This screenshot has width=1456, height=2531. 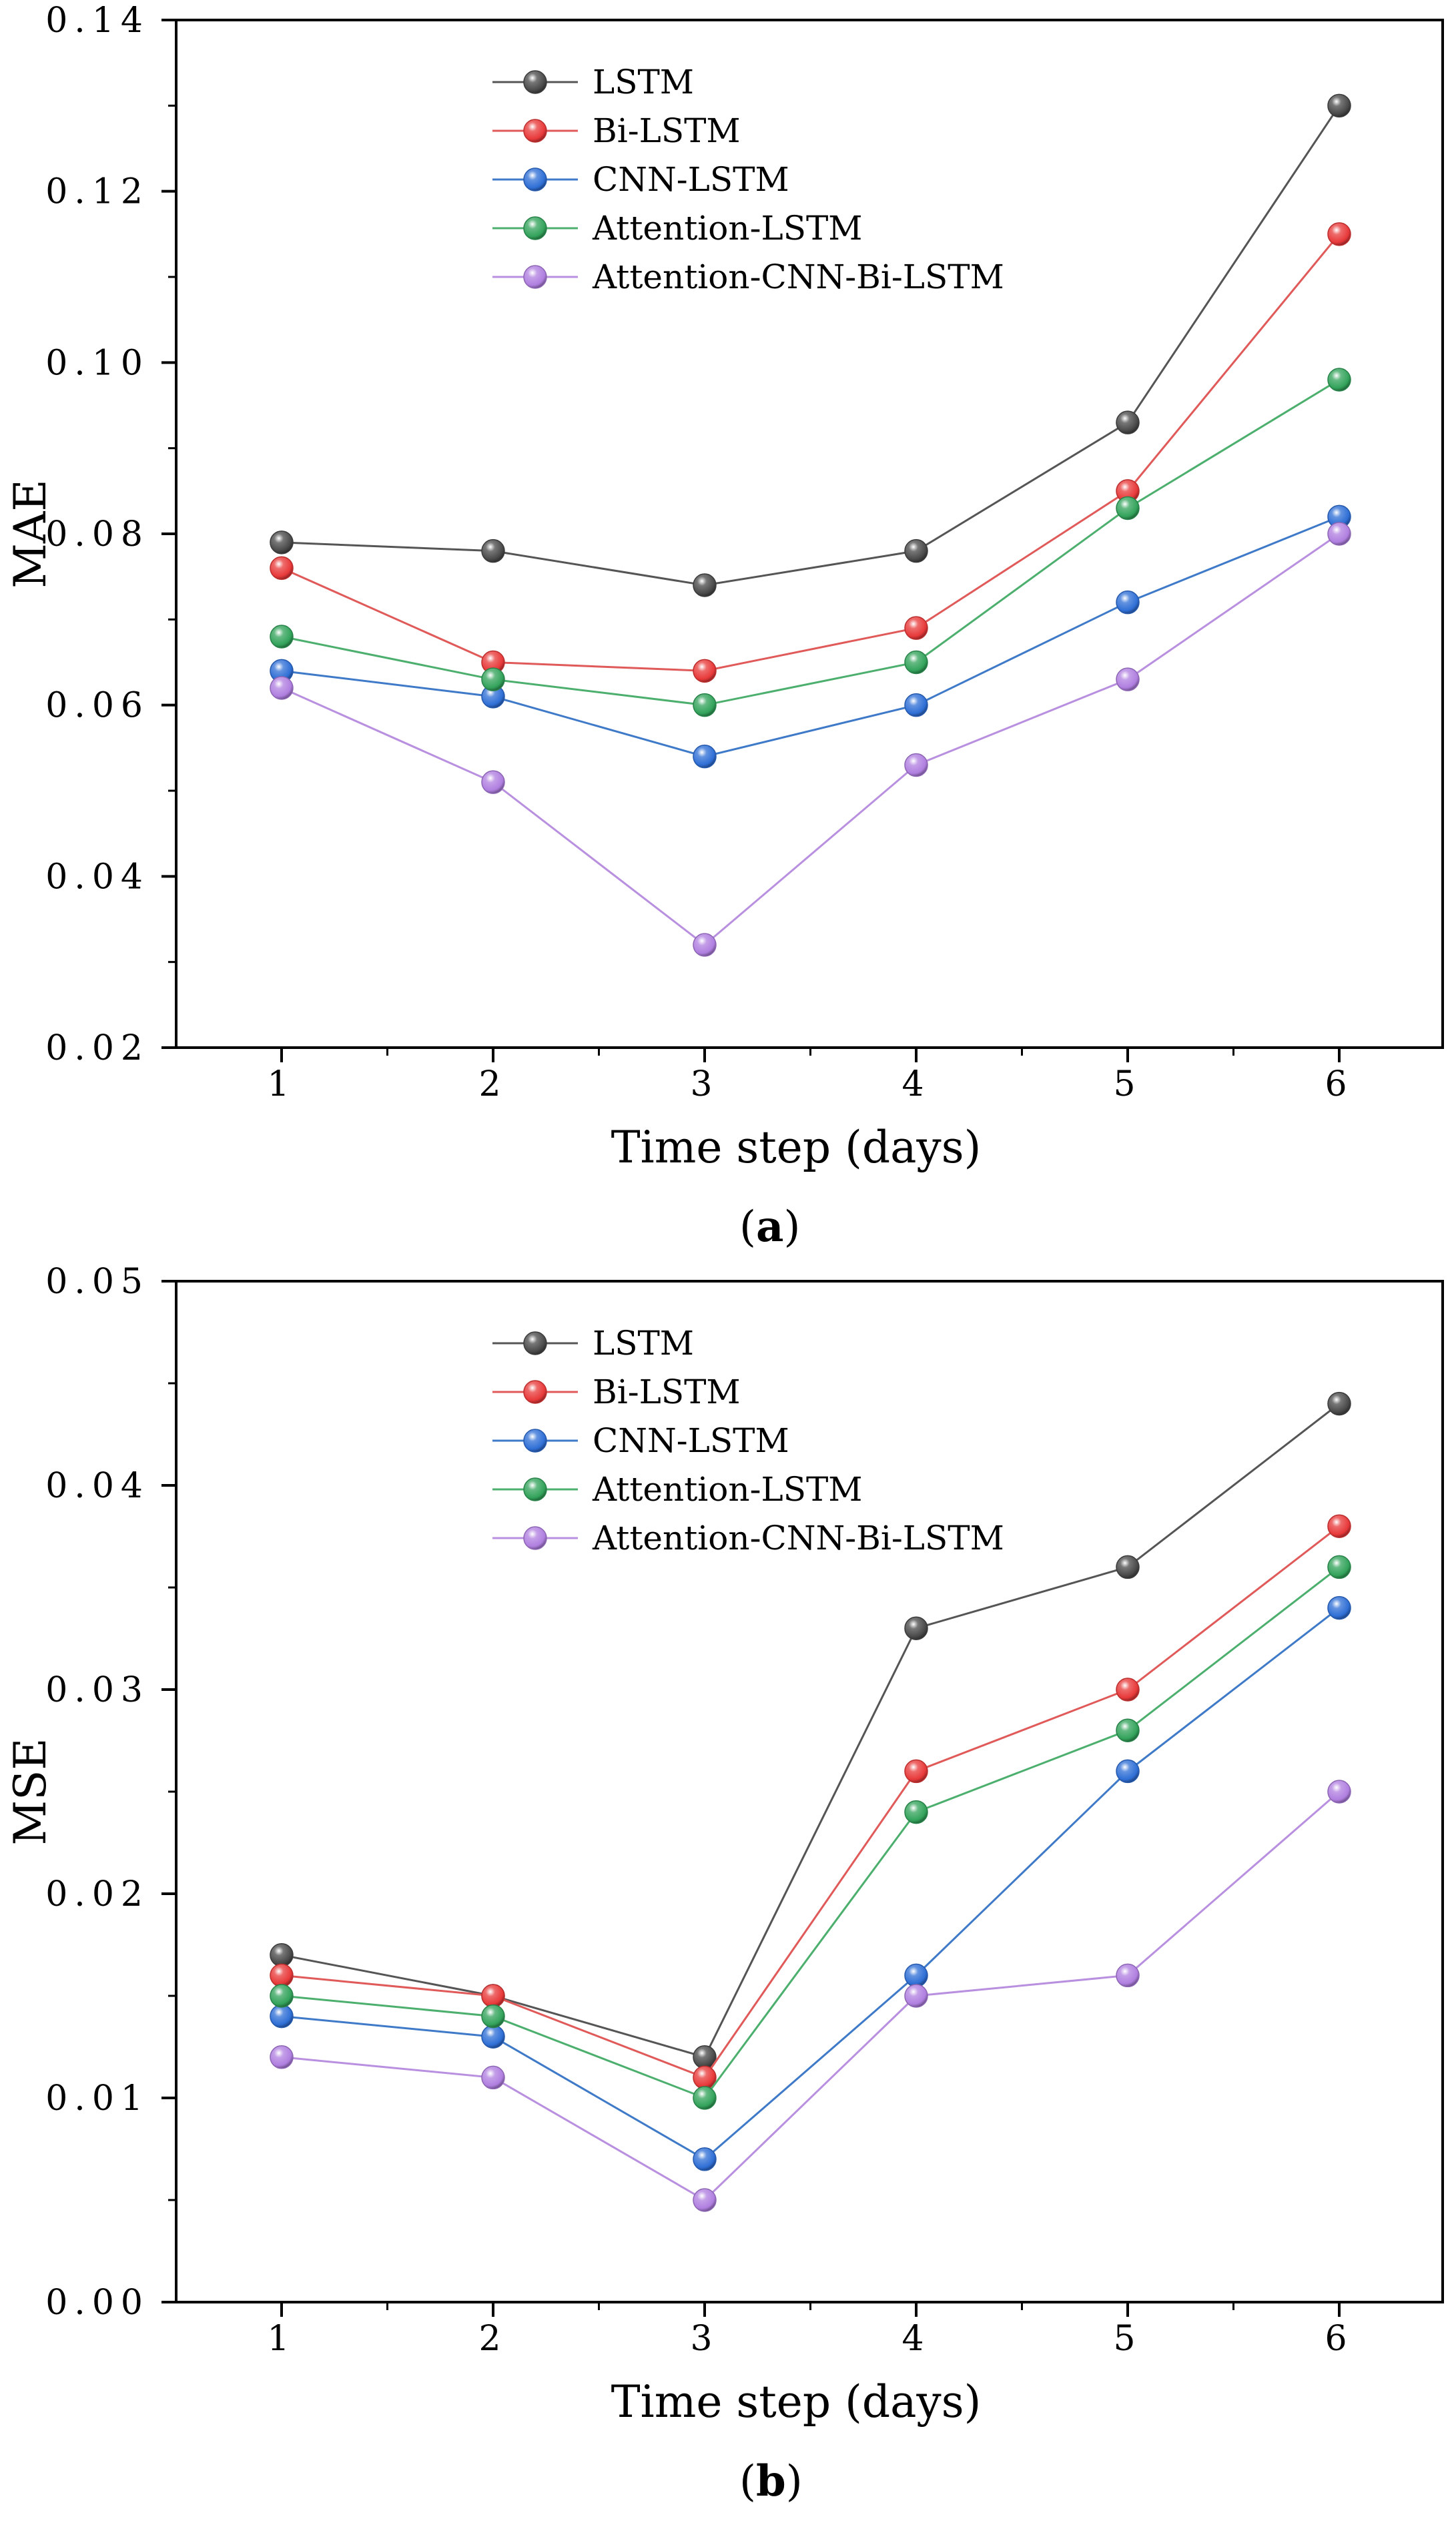 I want to click on x-tick-label: 6, so click(x=1339, y=2339).